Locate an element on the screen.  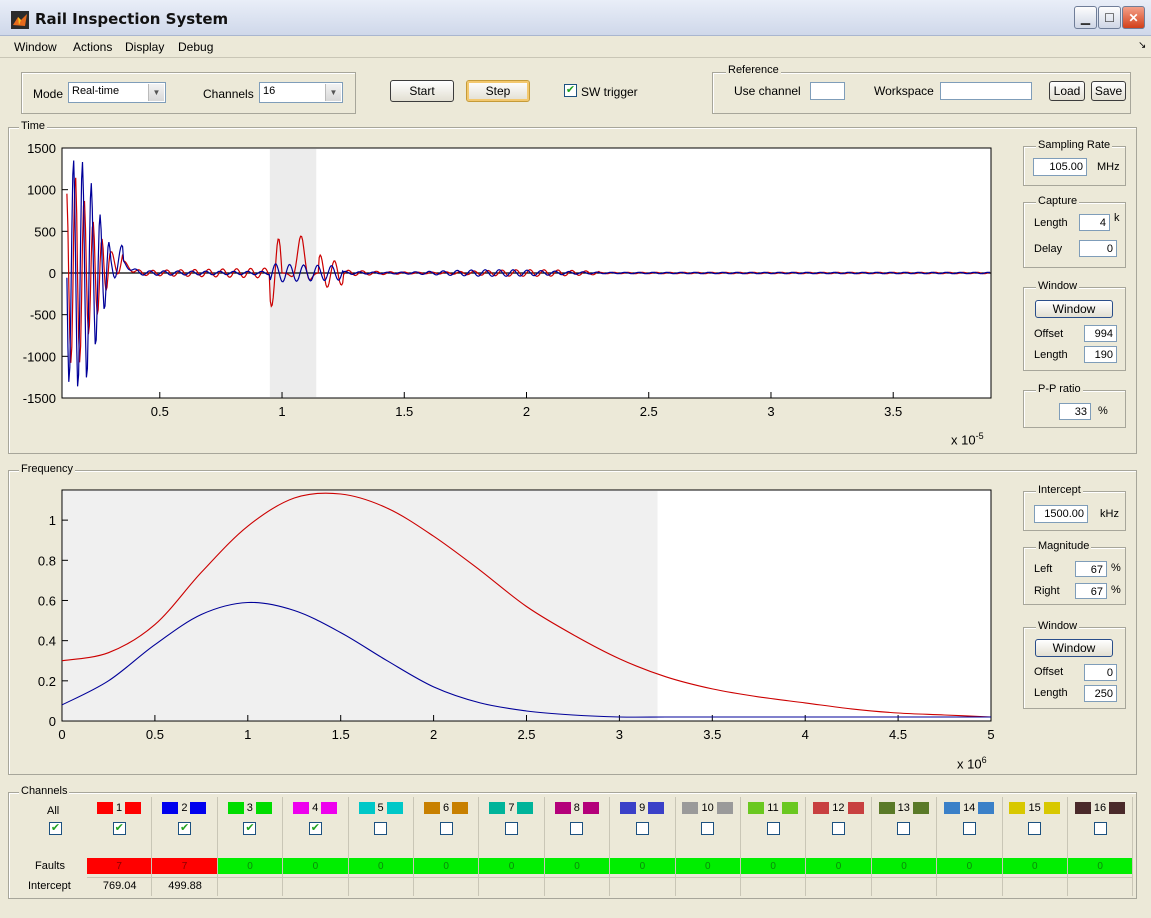
reference-group is located at coordinates (921, 93).